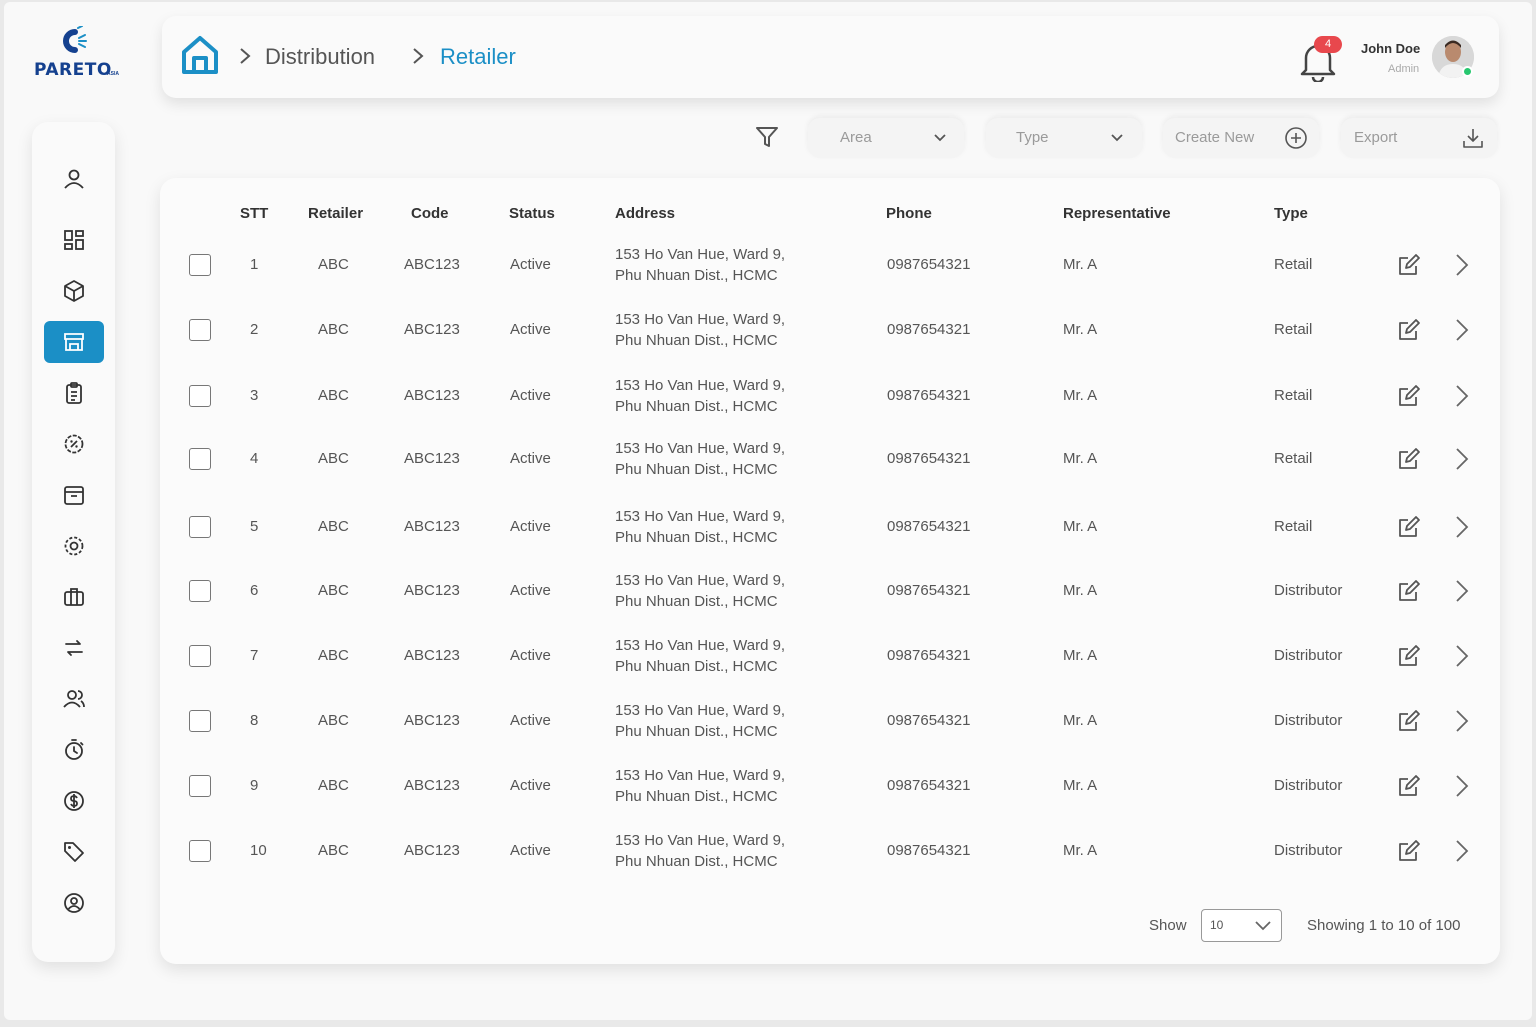 Image resolution: width=1536 pixels, height=1027 pixels. I want to click on column-header-representative: Representative, so click(1117, 213).